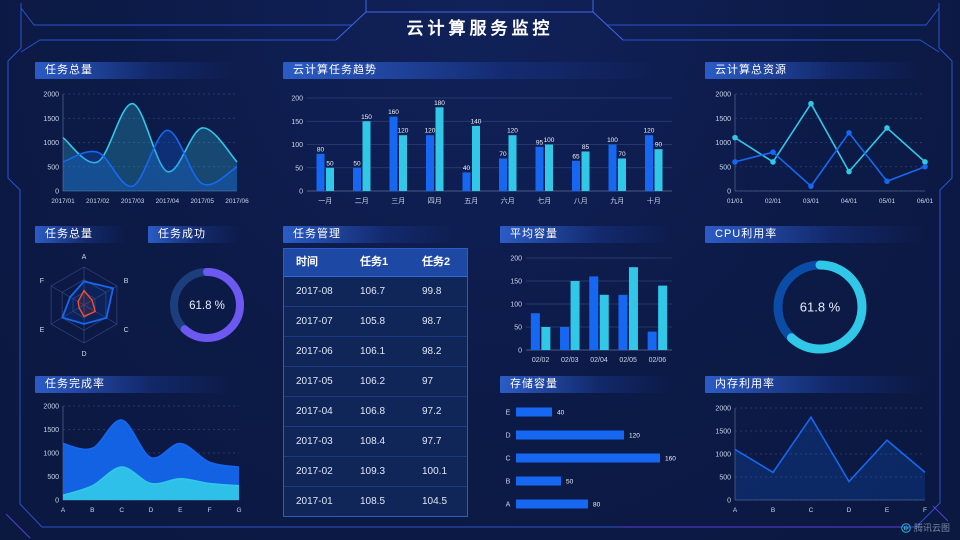 The width and height of the screenshot is (960, 540). What do you see at coordinates (591, 310) in the screenshot?
I see `avg-capacity-bar-chart: 0 50 100 150 200 02/02 02/03 02/04 02/05 02/06` at bounding box center [591, 310].